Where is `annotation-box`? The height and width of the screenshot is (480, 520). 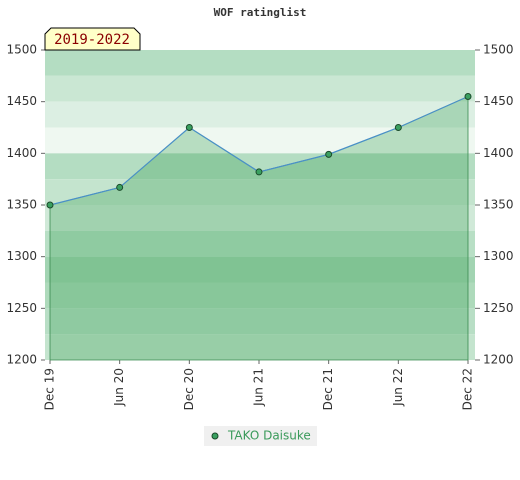
annotation-box is located at coordinates (92, 39).